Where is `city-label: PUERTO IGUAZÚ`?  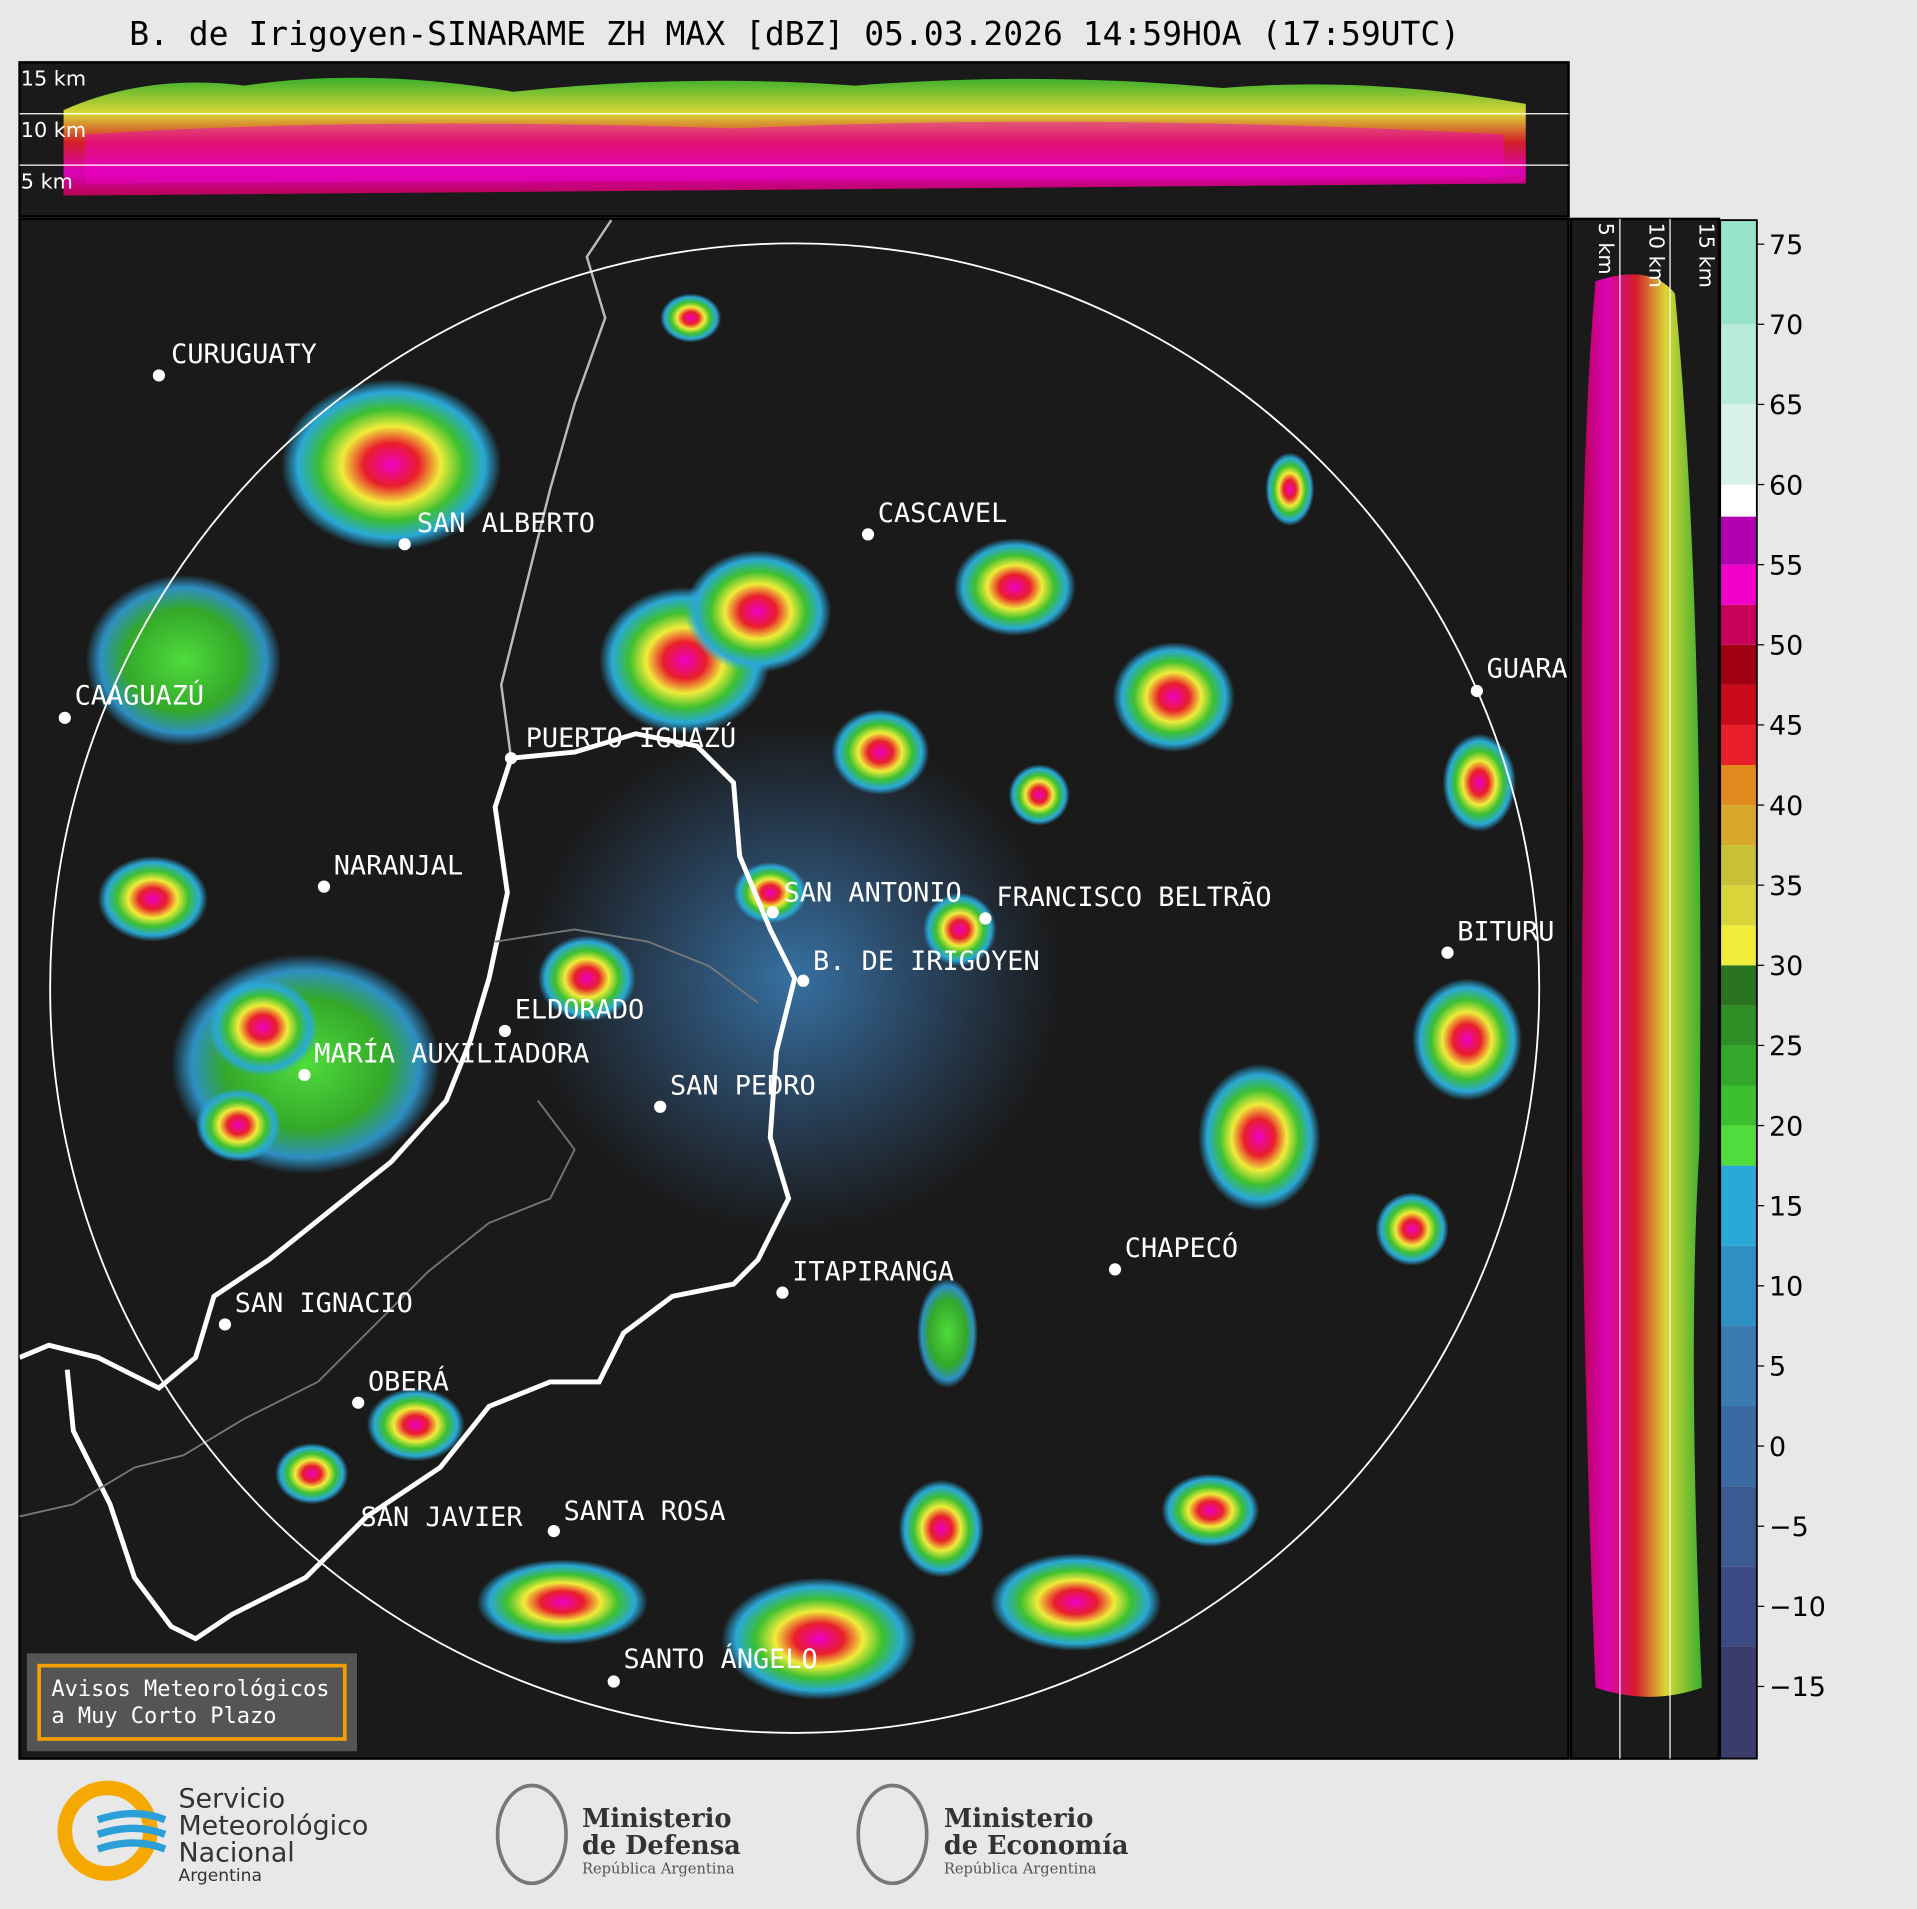
city-label: PUERTO IGUAZÚ is located at coordinates (631, 738).